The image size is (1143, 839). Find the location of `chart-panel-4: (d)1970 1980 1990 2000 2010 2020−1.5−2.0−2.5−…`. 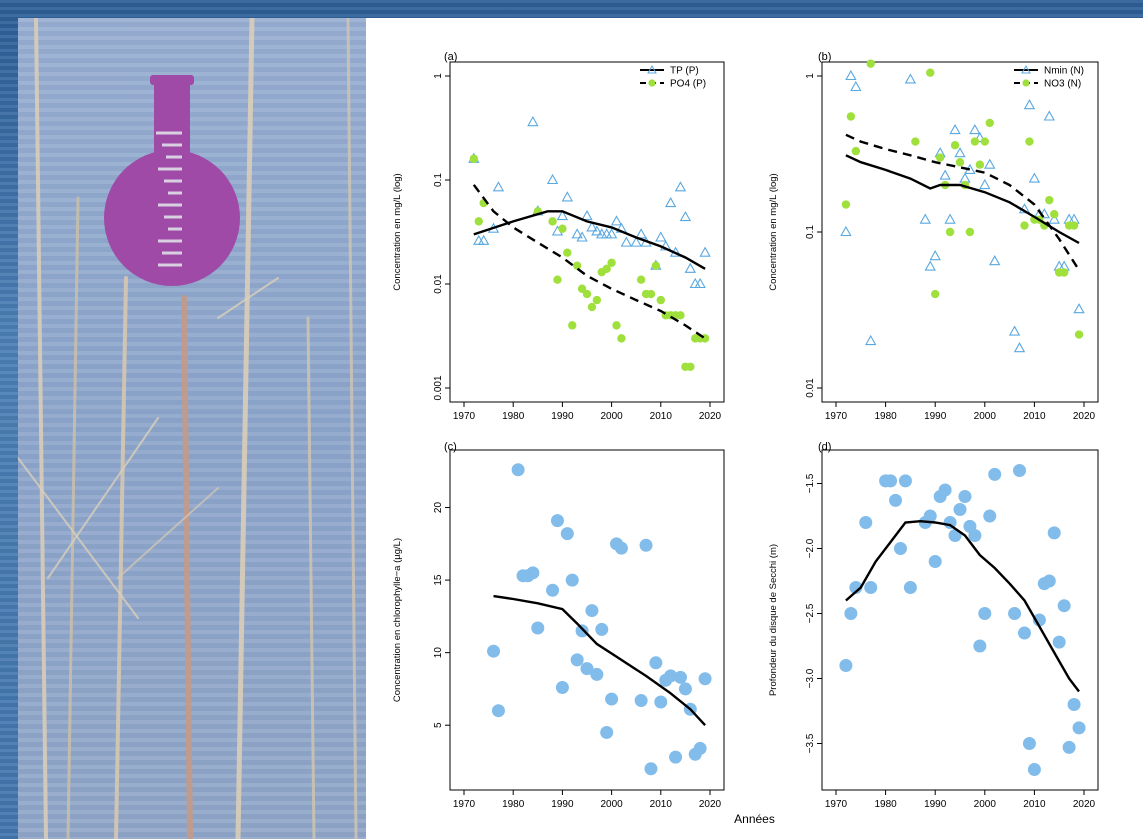

chart-panel-4: (d)1970 1980 1990 2000 2010 2020−1.5−2.0−2.5−… is located at coordinates (933, 625).